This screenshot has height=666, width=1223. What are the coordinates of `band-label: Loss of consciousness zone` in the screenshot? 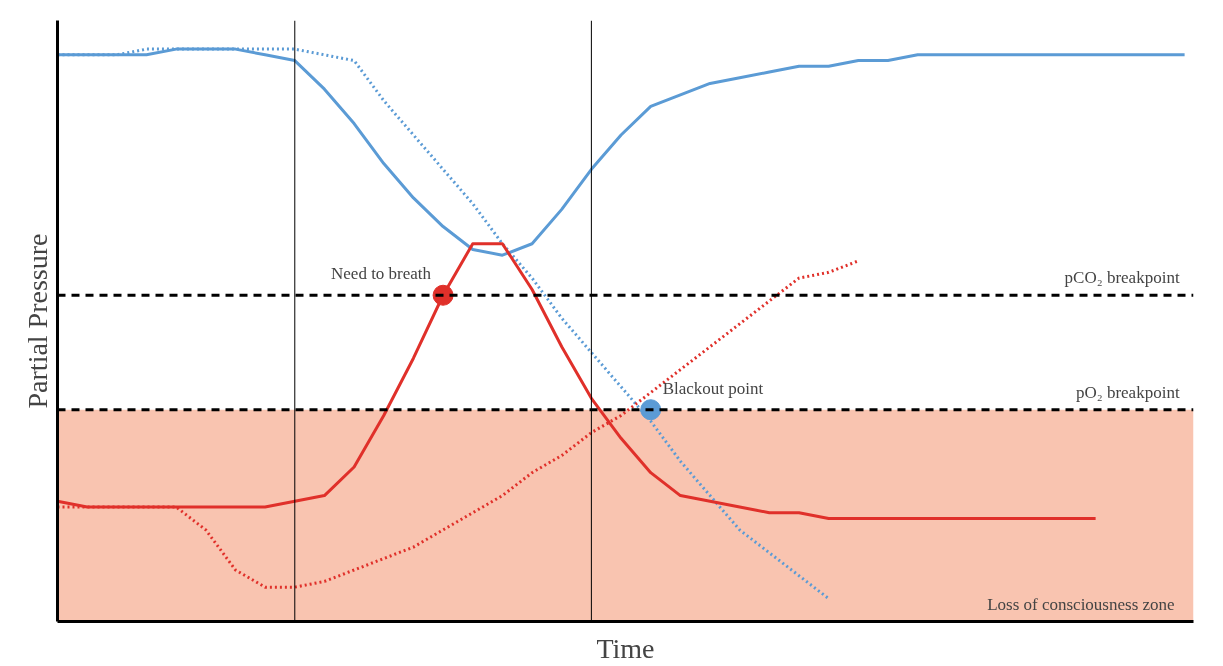 It's located at (1081, 604).